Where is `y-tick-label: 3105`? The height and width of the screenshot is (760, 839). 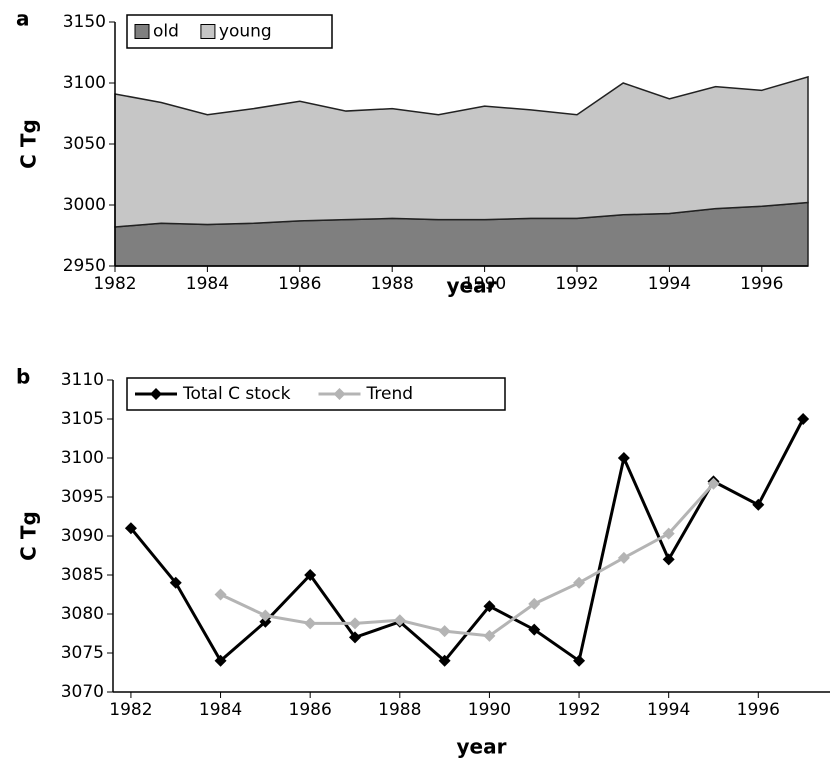
y-tick-label: 3105 is located at coordinates (82, 419).